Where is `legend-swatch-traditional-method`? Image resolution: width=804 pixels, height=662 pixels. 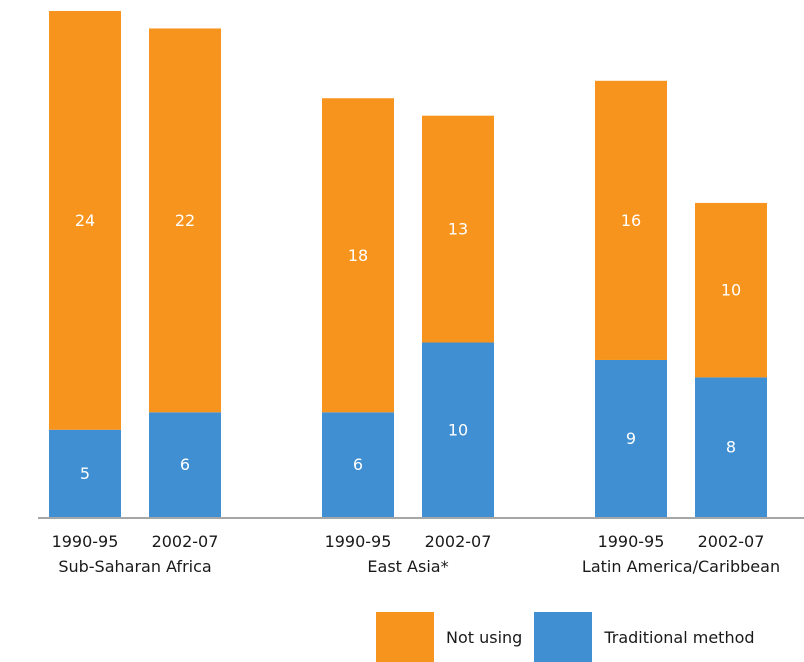 legend-swatch-traditional-method is located at coordinates (563, 637).